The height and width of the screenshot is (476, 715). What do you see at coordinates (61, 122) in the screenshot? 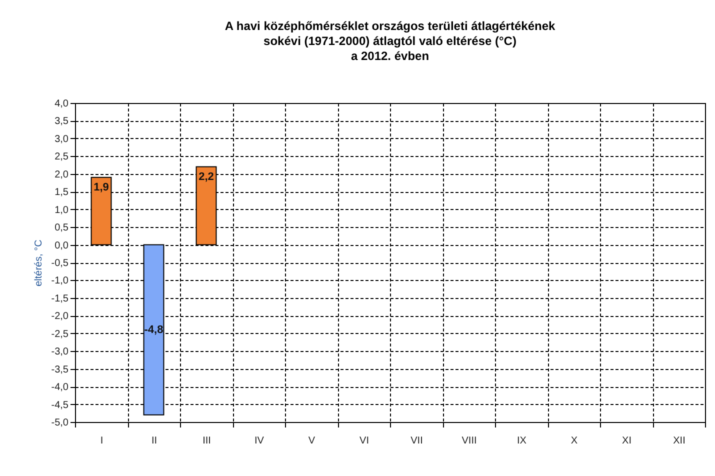
I see `y-tick-label: 3,5` at bounding box center [61, 122].